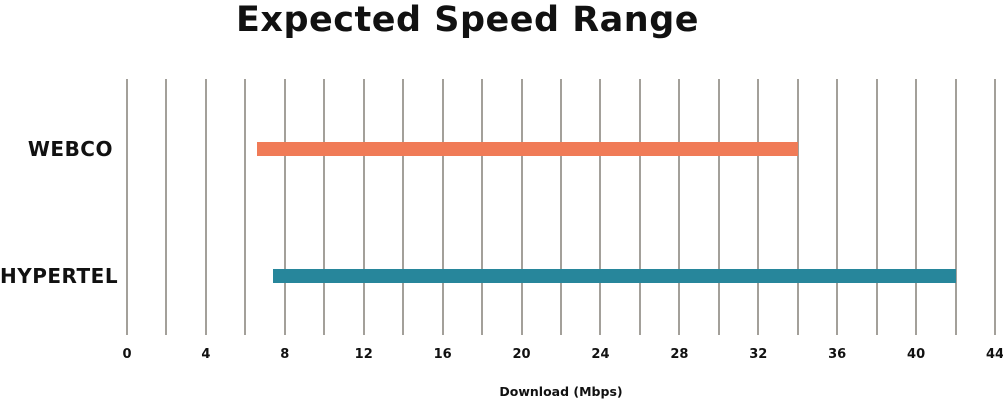  I want to click on x-tick-label-8: 8, so click(285, 354).